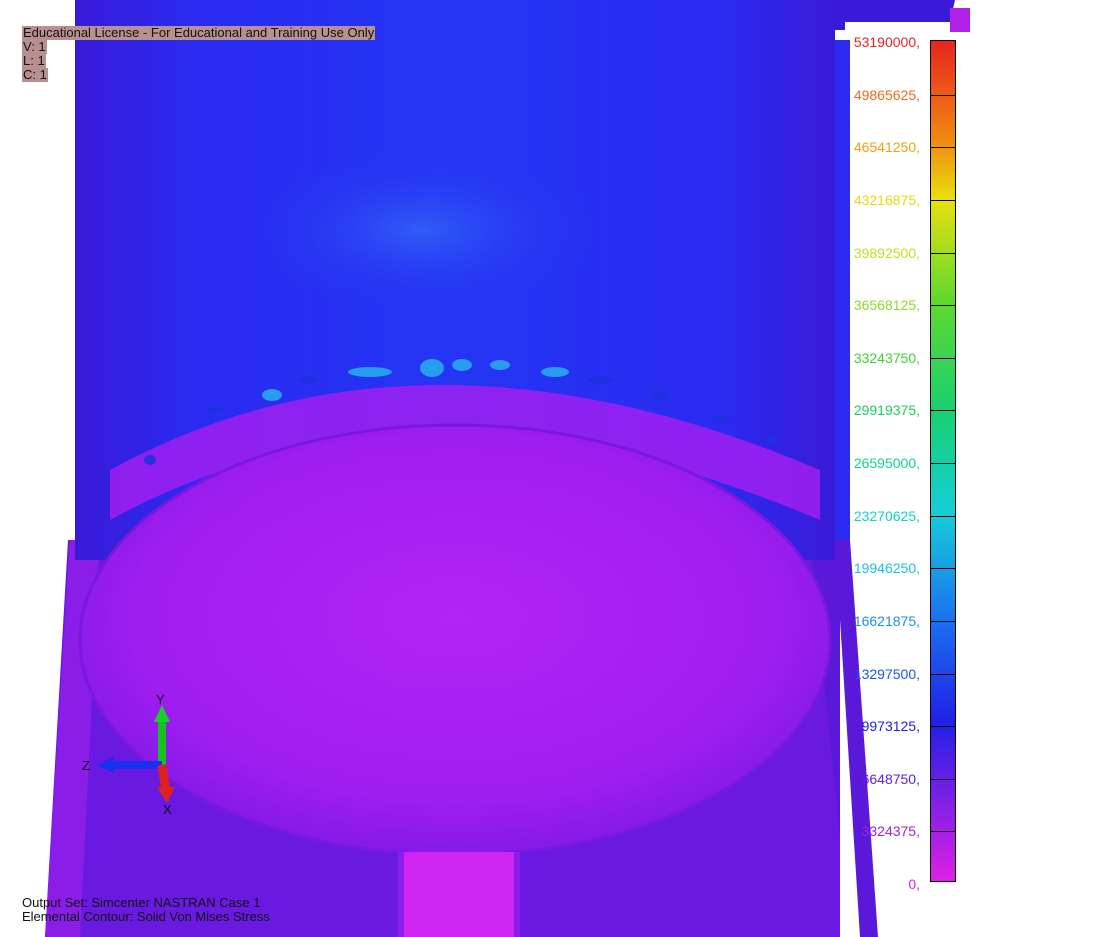 The image size is (1095, 937). I want to click on legend-color-bar, so click(943, 461).